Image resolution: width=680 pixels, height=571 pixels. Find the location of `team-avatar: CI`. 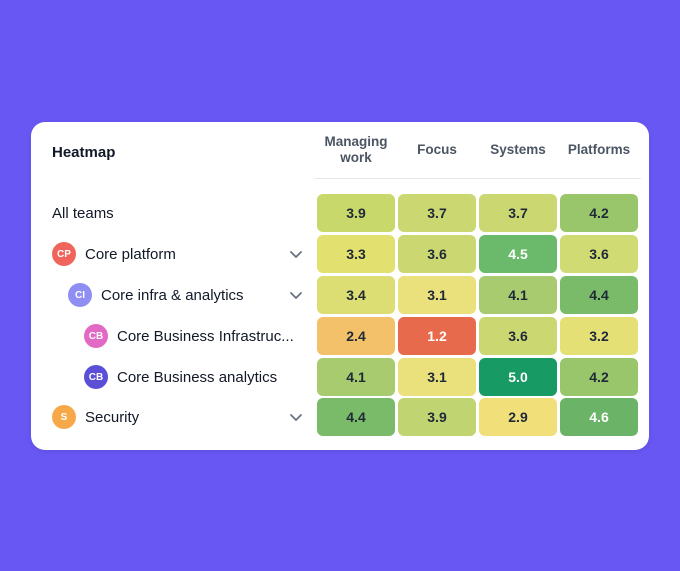

team-avatar: CI is located at coordinates (80, 295).